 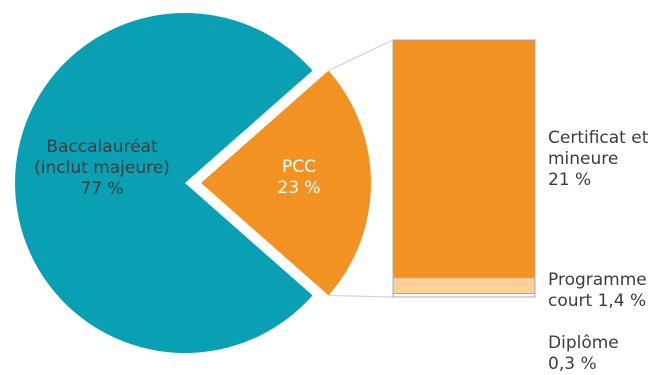 I want to click on bar-label-programme-court: Programme court 1,4 %, so click(x=597, y=290).